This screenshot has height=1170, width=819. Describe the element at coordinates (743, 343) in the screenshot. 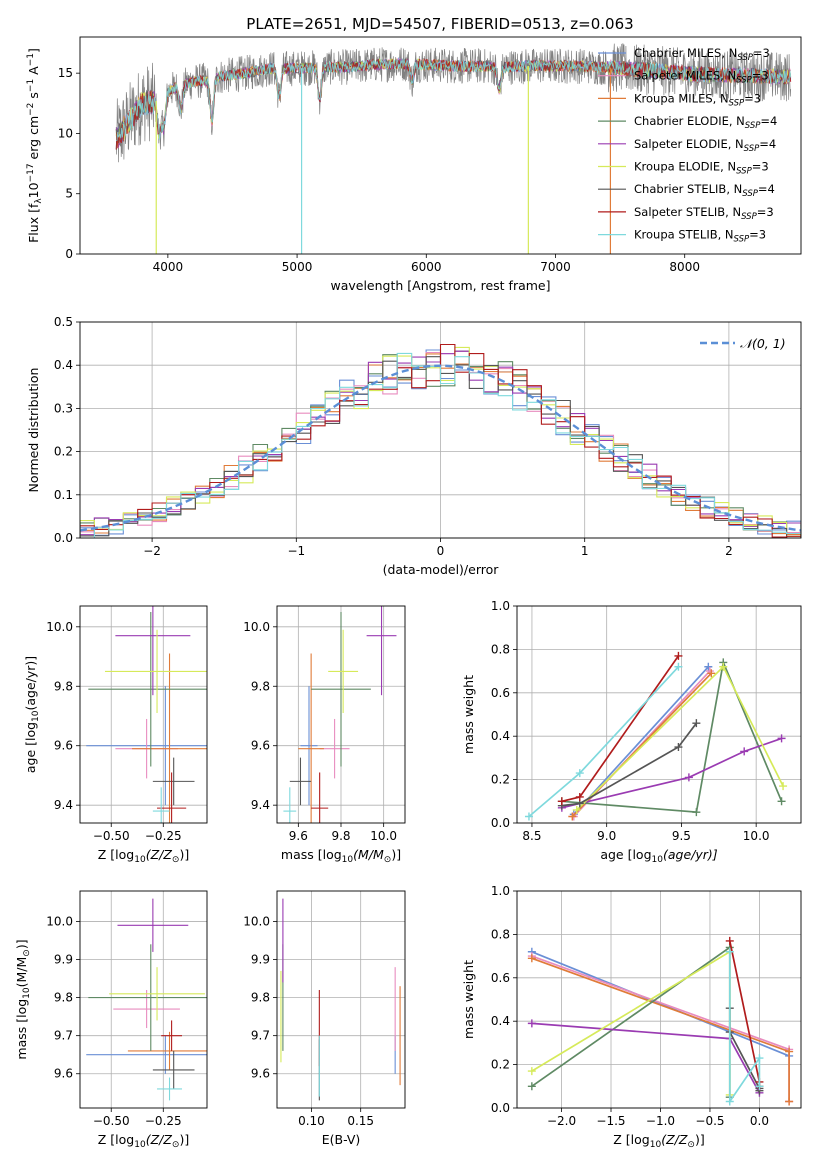

I see `residuals-legend: 𝒩(0, 1)` at that location.